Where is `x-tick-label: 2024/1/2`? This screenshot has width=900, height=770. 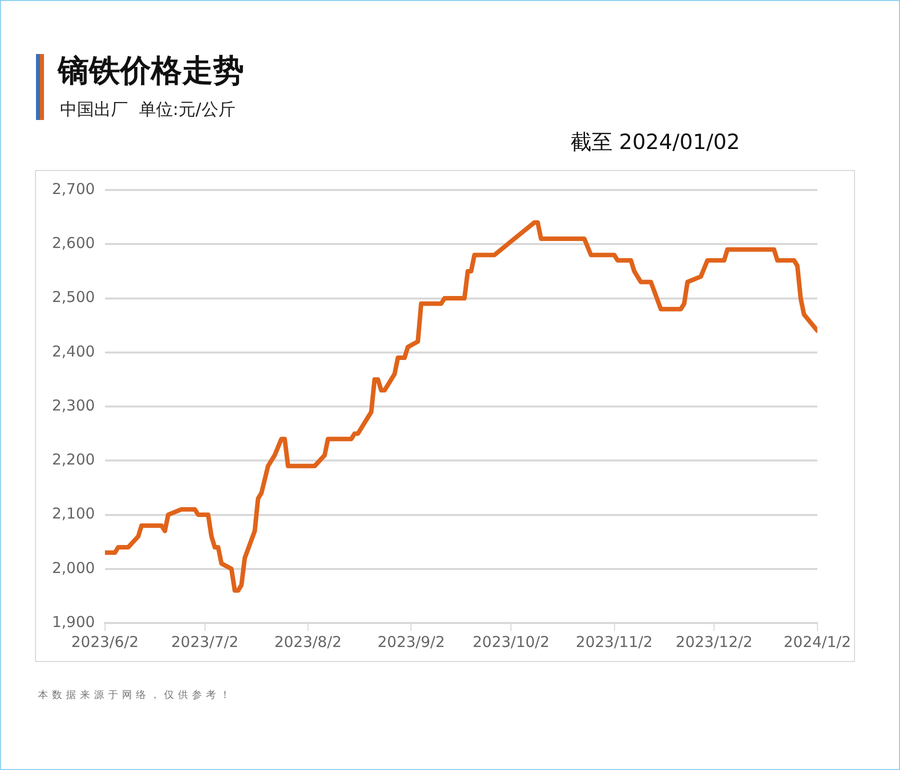
x-tick-label: 2024/1/2 is located at coordinates (818, 641).